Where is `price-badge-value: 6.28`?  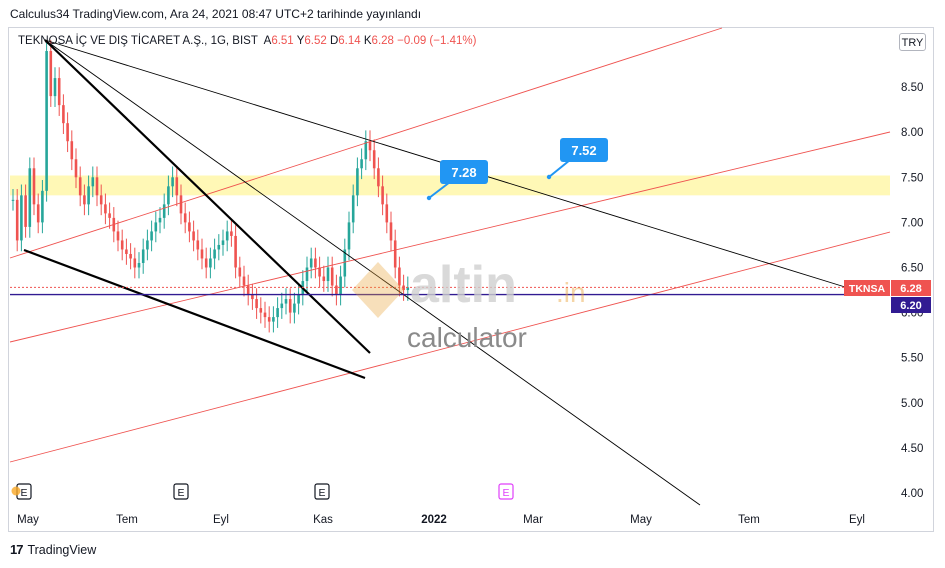 price-badge-value: 6.28 is located at coordinates (910, 289).